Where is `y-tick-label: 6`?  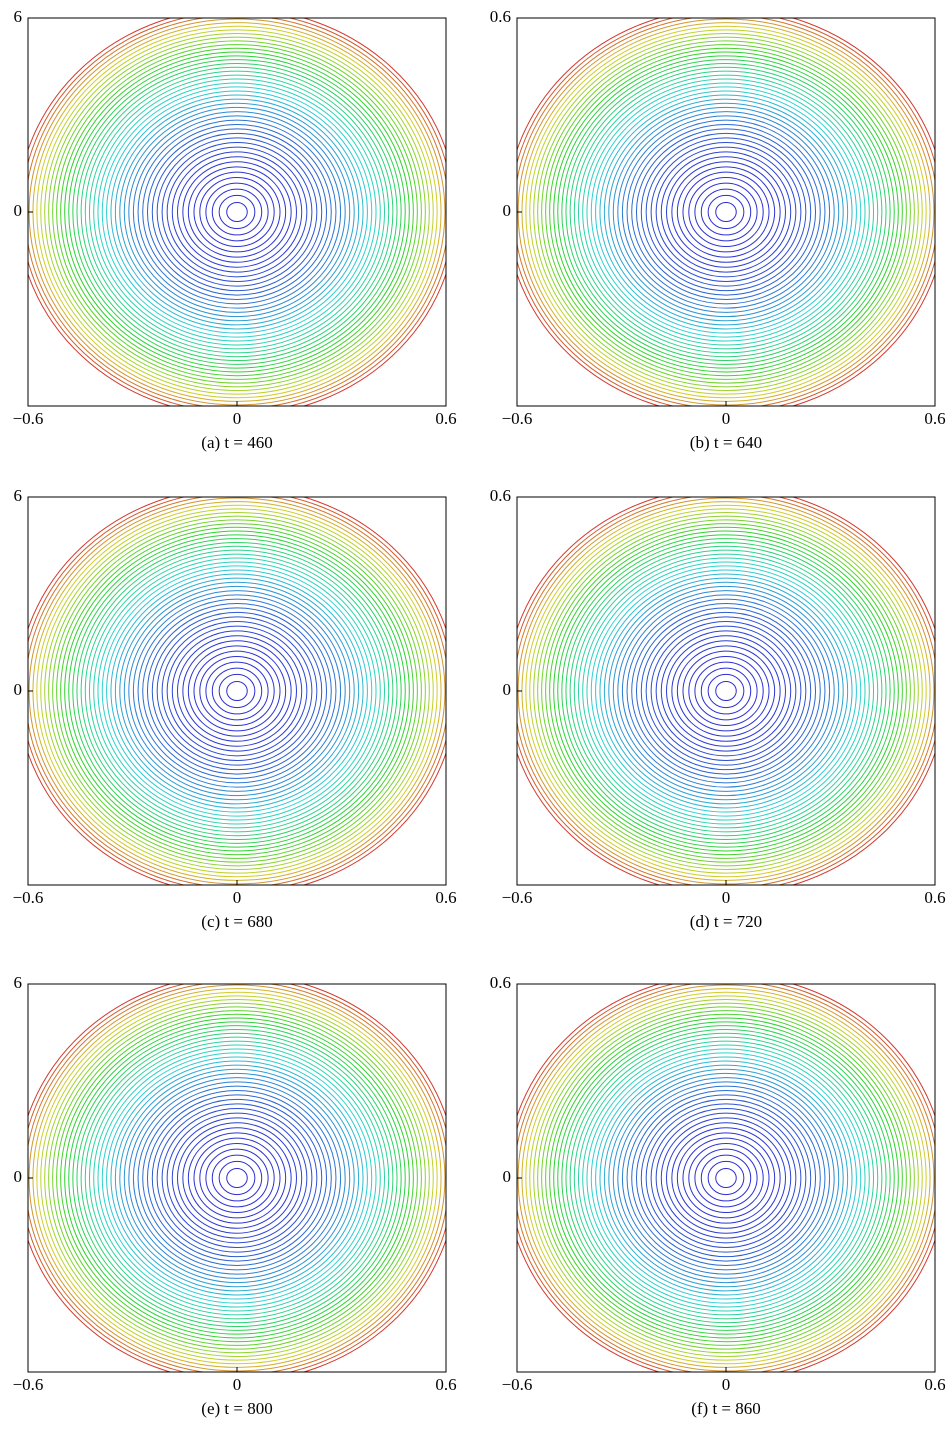
y-tick-label: 6 is located at coordinates (18, 495).